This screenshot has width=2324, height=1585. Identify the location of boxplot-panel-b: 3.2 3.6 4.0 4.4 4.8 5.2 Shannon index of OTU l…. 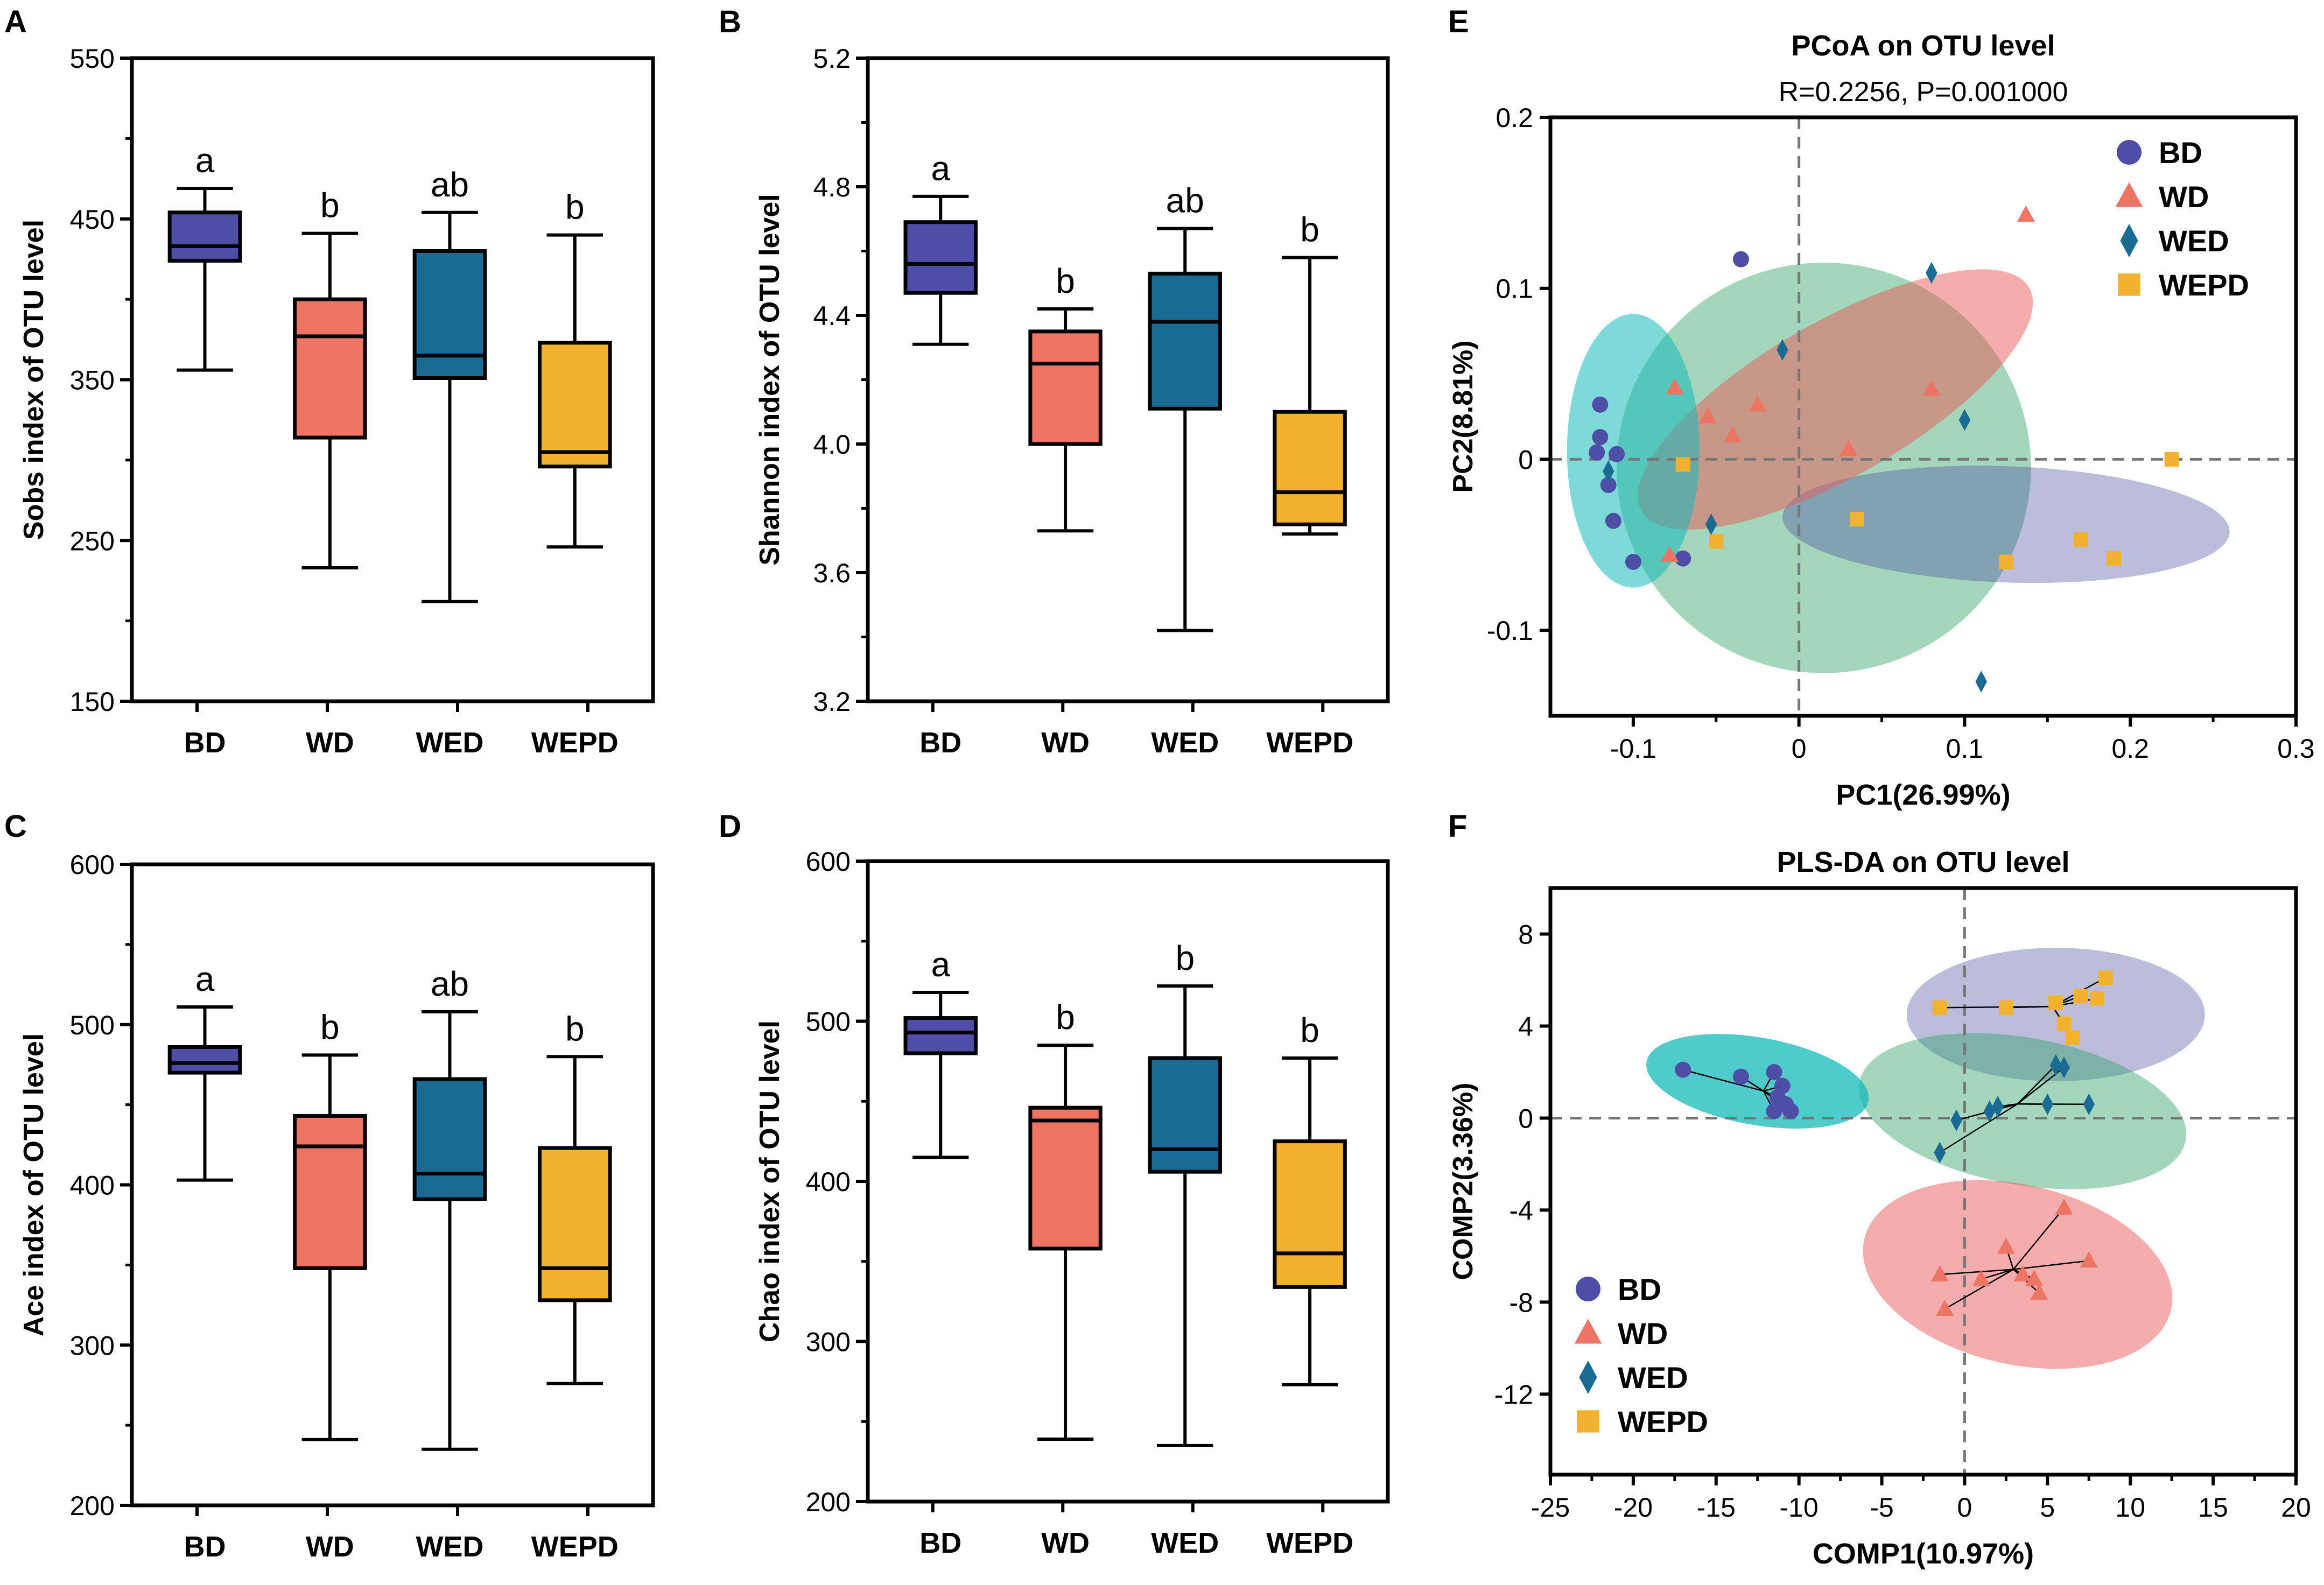
(1072, 401).